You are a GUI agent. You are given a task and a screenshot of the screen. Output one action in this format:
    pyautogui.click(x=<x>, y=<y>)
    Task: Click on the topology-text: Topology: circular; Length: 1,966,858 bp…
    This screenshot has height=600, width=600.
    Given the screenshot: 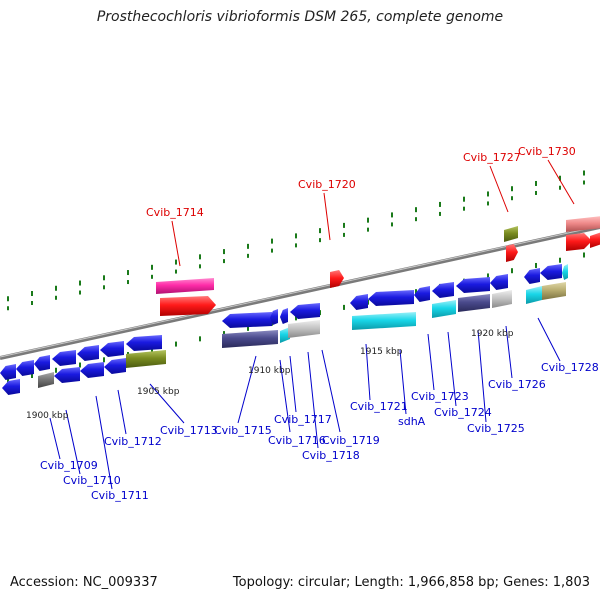 What is the action you would take?
    pyautogui.click(x=411, y=582)
    